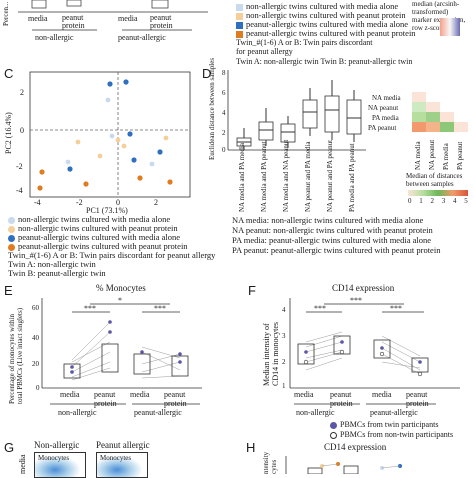 This screenshot has width=474, height=478. Describe the element at coordinates (363, 288) in the screenshot. I see `panel-f-title: CD14 expression` at that location.